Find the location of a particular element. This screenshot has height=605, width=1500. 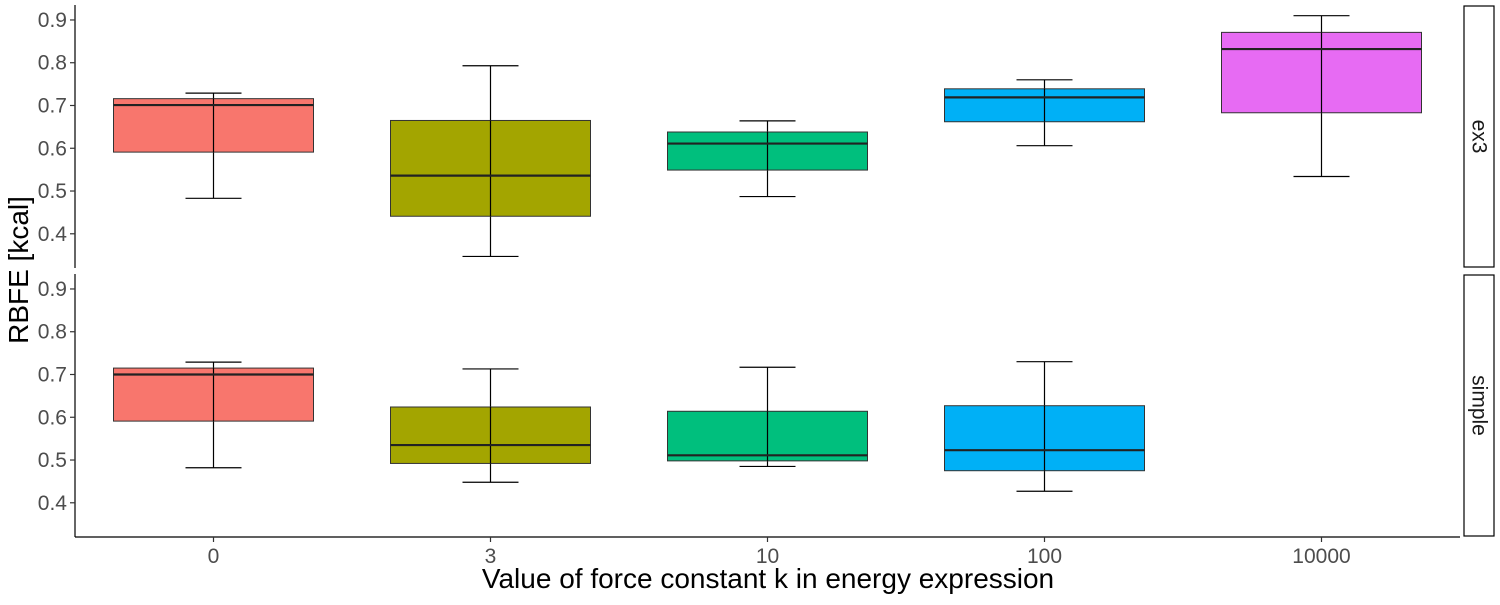

box-simple-k100 is located at coordinates (1044, 426).